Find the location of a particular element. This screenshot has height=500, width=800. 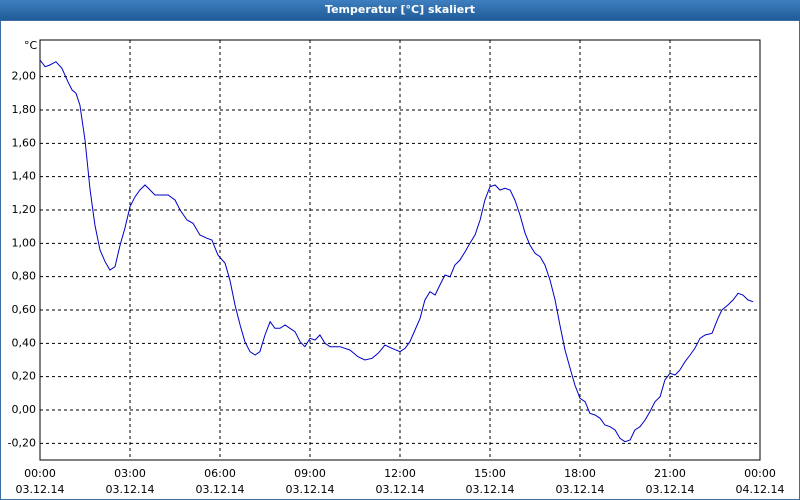

y-tick-label: 1,40 is located at coordinates (24, 176).